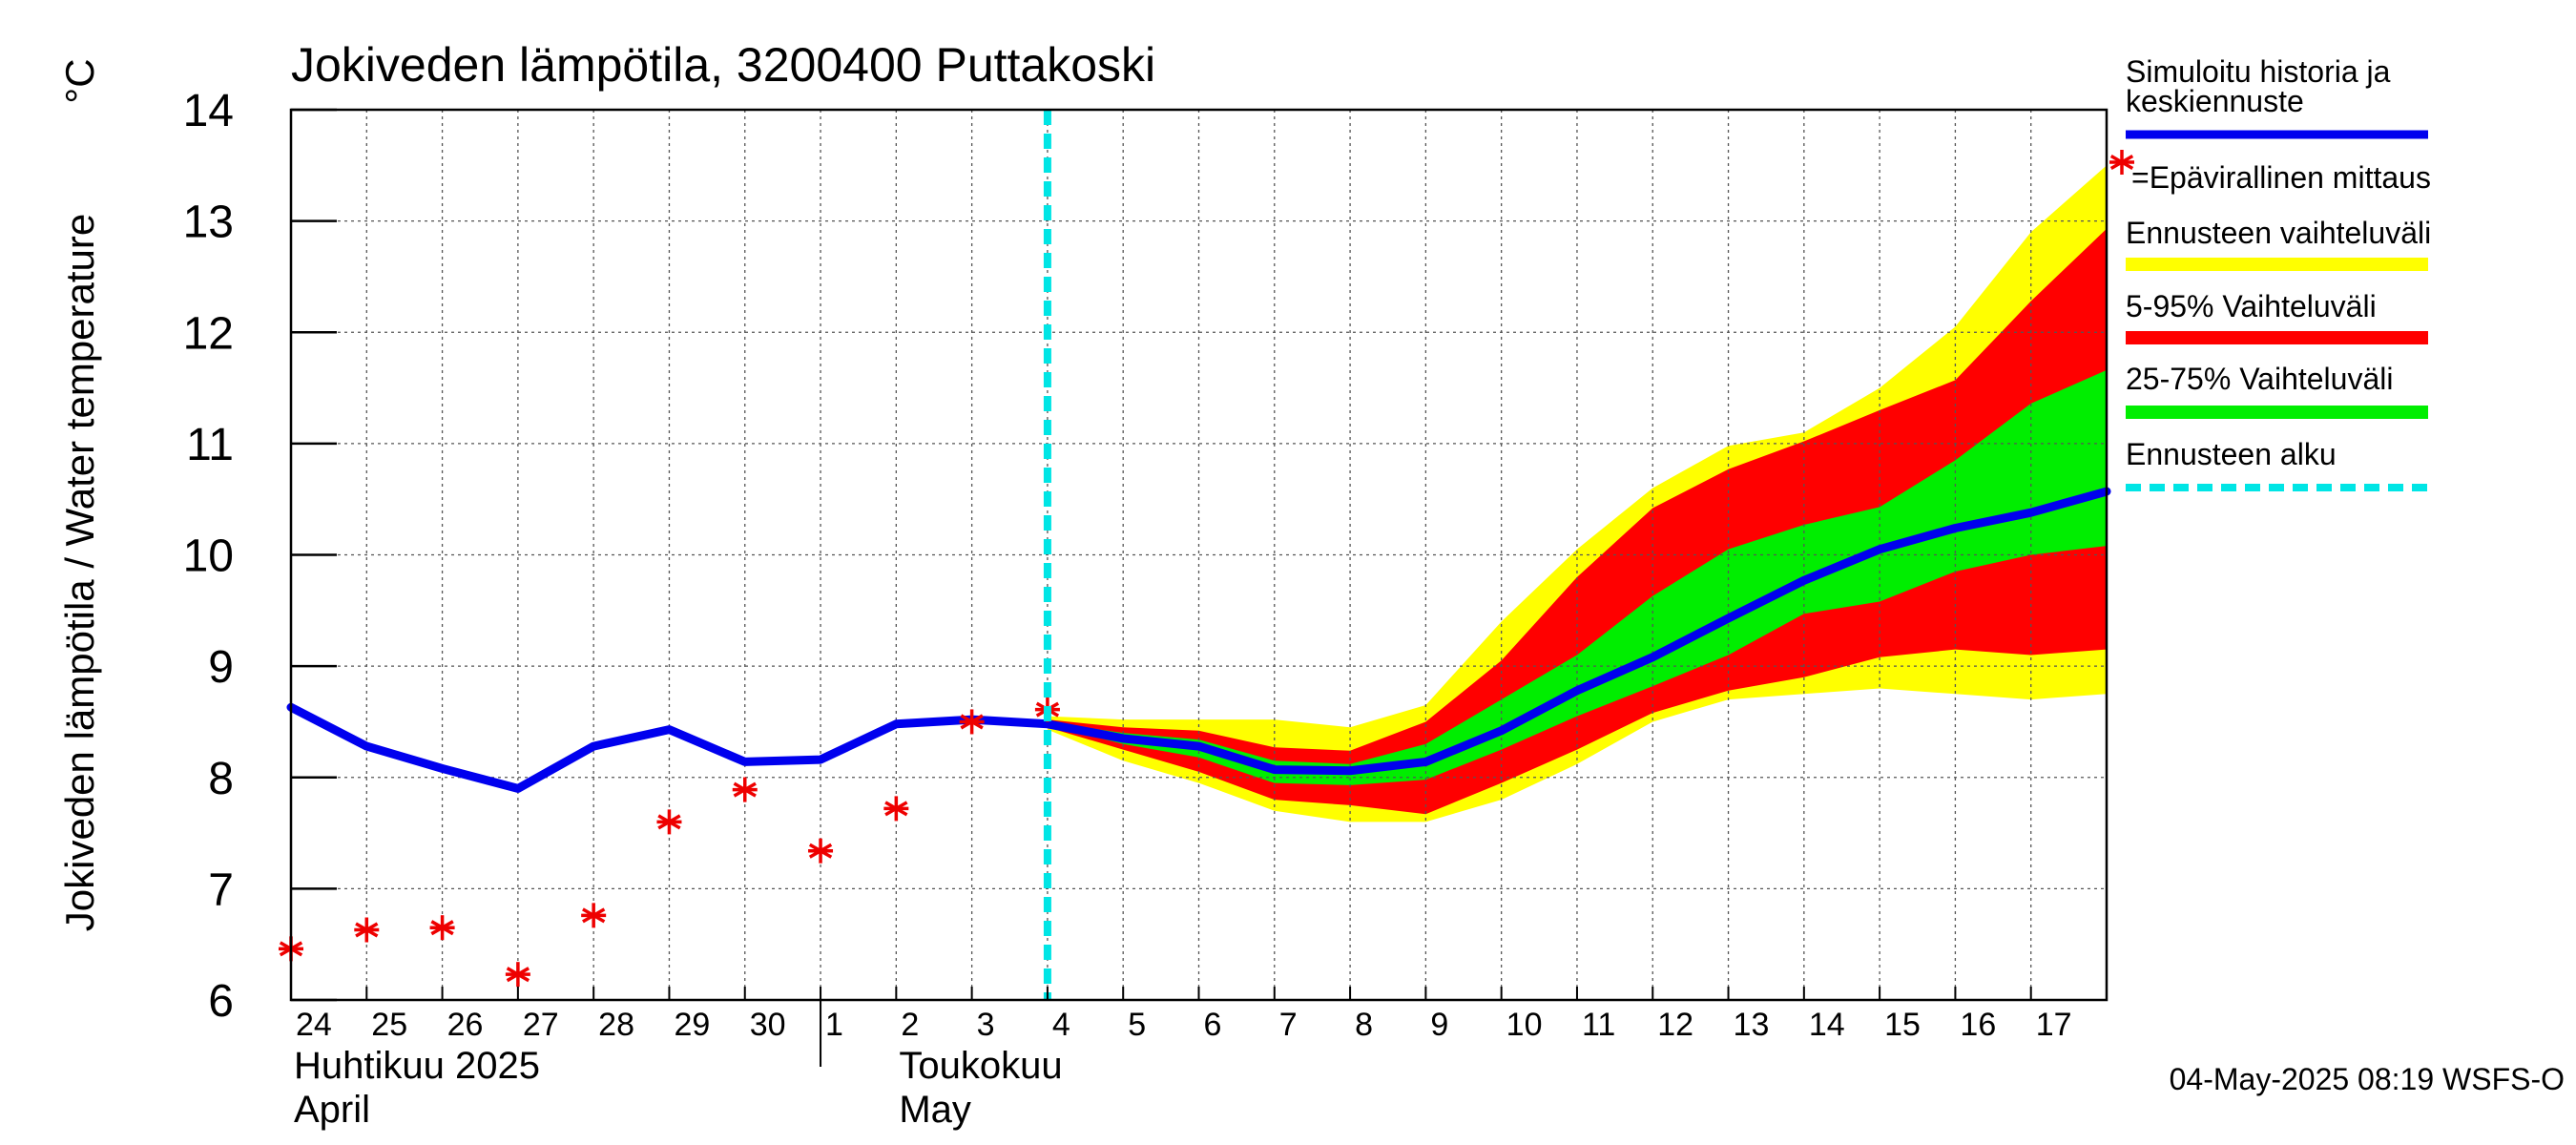  Describe the element at coordinates (210, 445) in the screenshot. I see `y-tick-label: 11` at that location.